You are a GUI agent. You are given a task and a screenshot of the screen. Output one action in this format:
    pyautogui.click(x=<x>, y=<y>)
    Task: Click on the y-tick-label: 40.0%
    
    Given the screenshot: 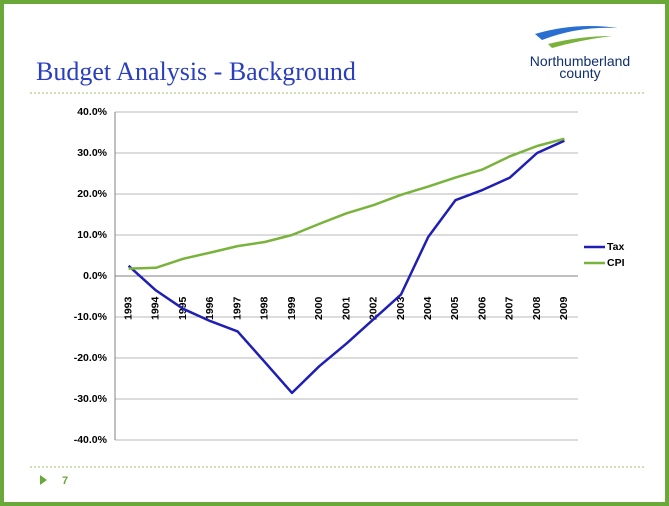 What is the action you would take?
    pyautogui.click(x=92, y=112)
    